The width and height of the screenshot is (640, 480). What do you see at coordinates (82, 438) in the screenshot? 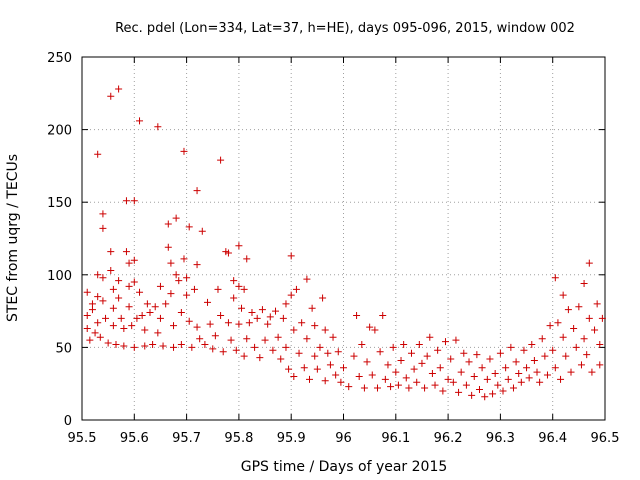
I see `x-tick-label: 95.5` at bounding box center [82, 438].